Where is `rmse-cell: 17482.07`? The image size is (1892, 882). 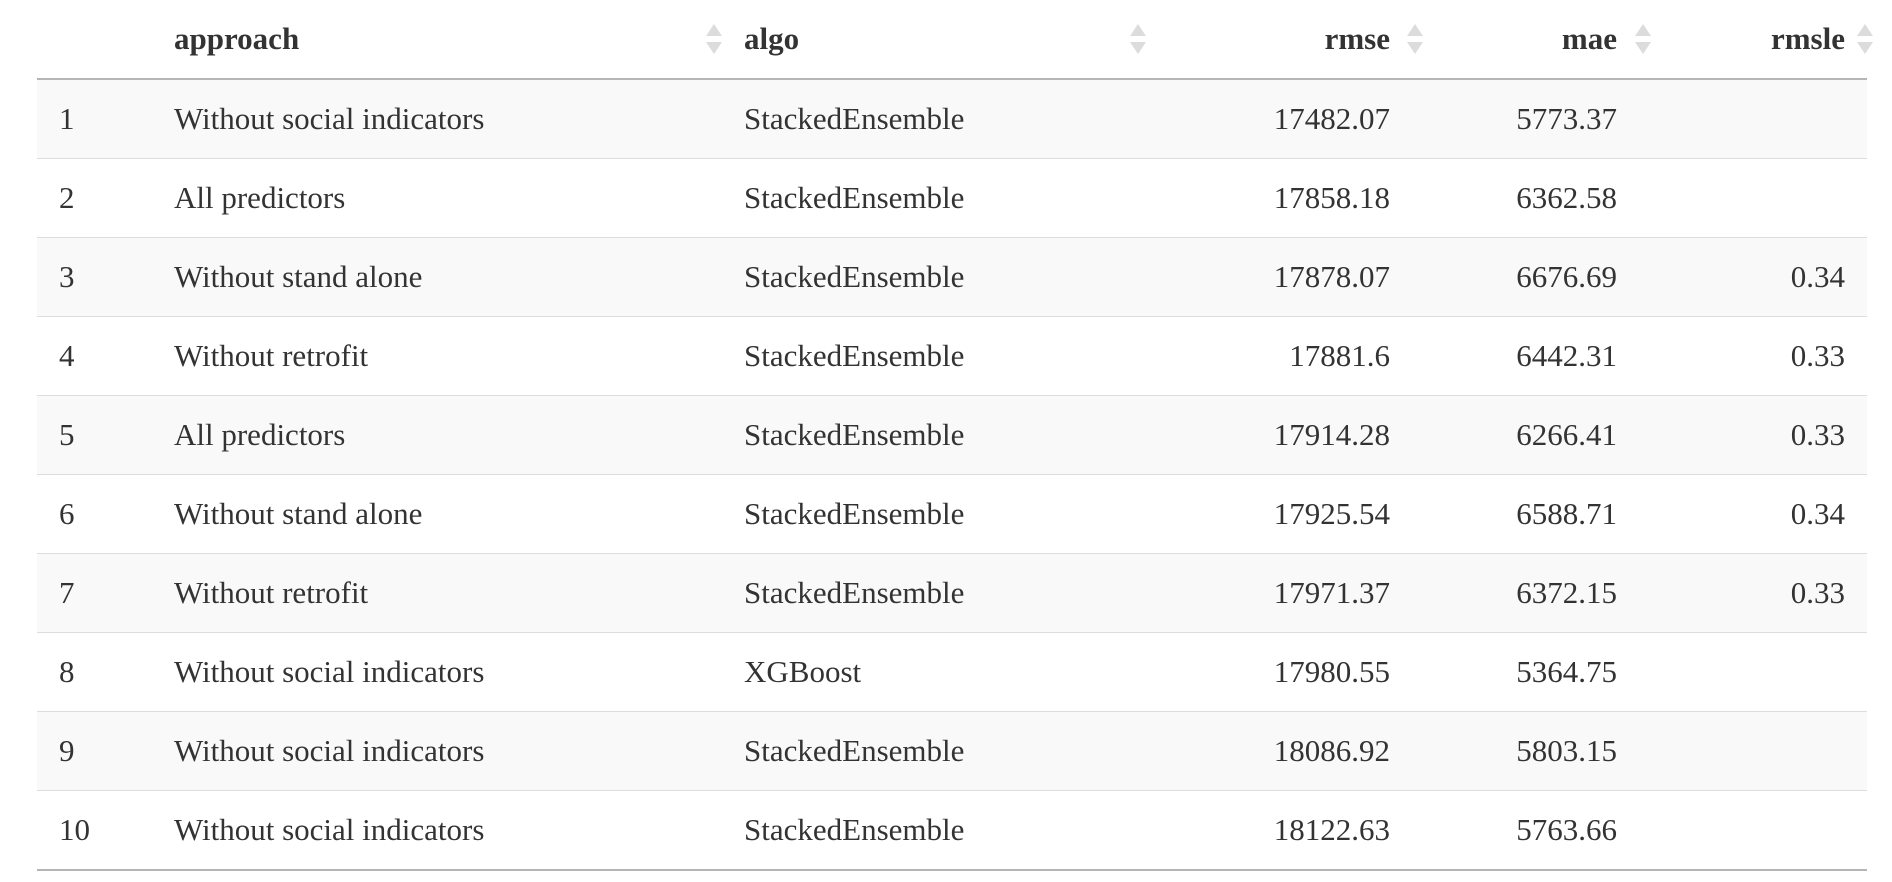
rmse-cell: 17482.07 is located at coordinates (1301, 119).